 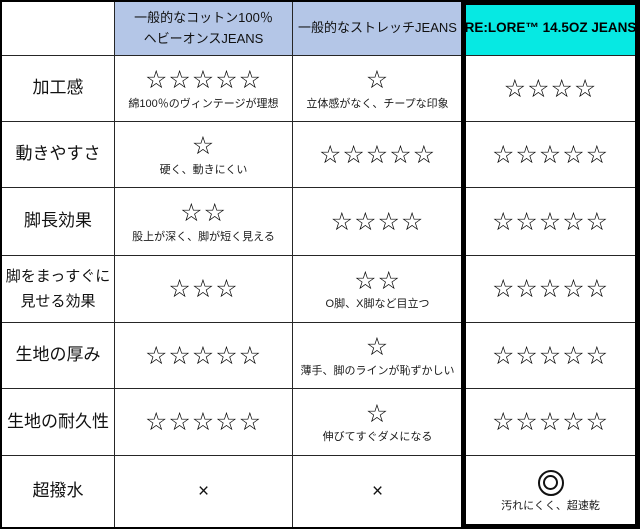 What do you see at coordinates (377, 370) in the screenshot?
I see `cell-note: 薄手、脚のラインが恥ずかしい` at bounding box center [377, 370].